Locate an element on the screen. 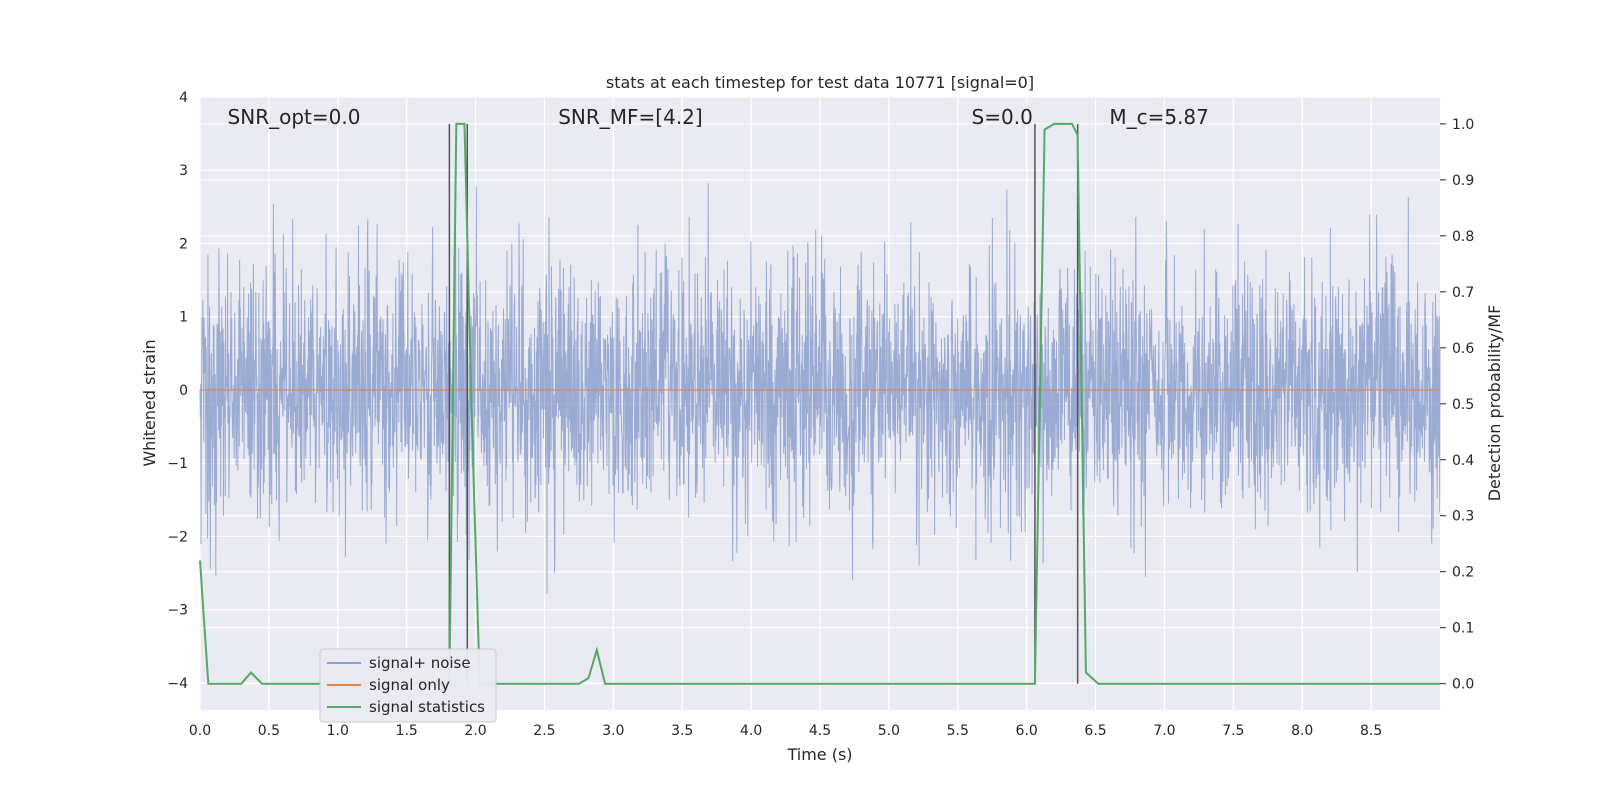  annotations: SNR_opt=0.0 SNR_MF=[4.2] S=0.0 M_c=5.87 is located at coordinates (718, 117).